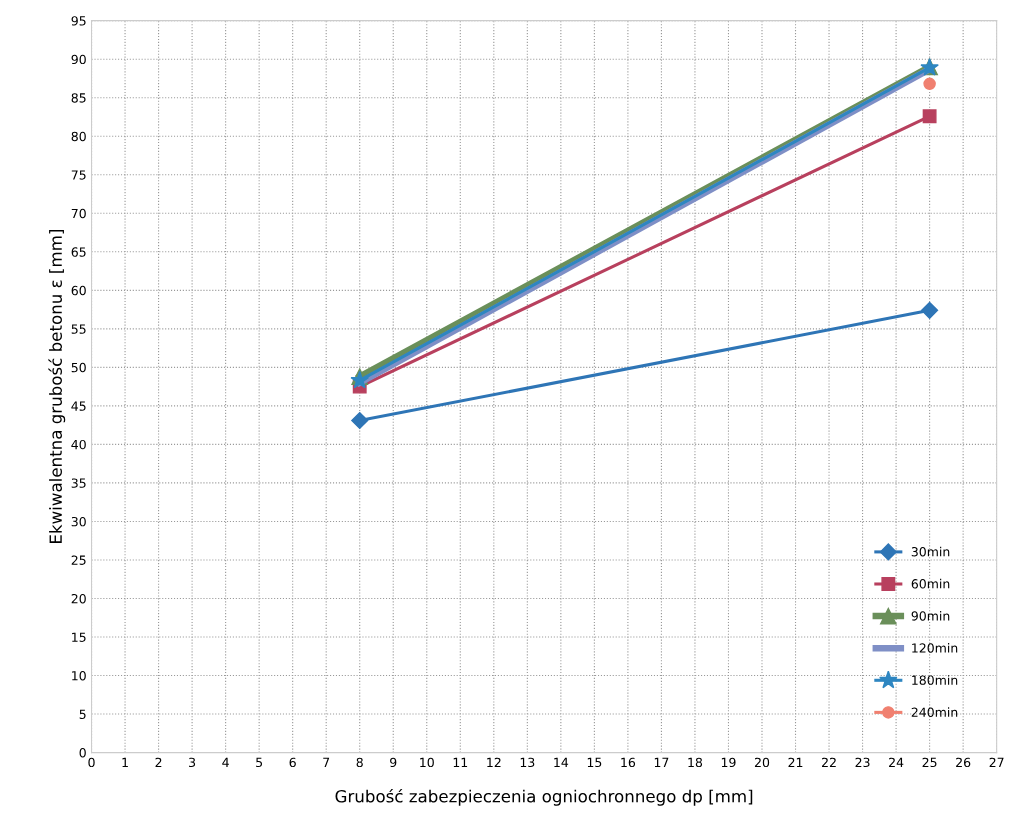 This screenshot has height=827, width=1017. What do you see at coordinates (829, 762) in the screenshot?
I see `x-tick-label: 22` at bounding box center [829, 762].